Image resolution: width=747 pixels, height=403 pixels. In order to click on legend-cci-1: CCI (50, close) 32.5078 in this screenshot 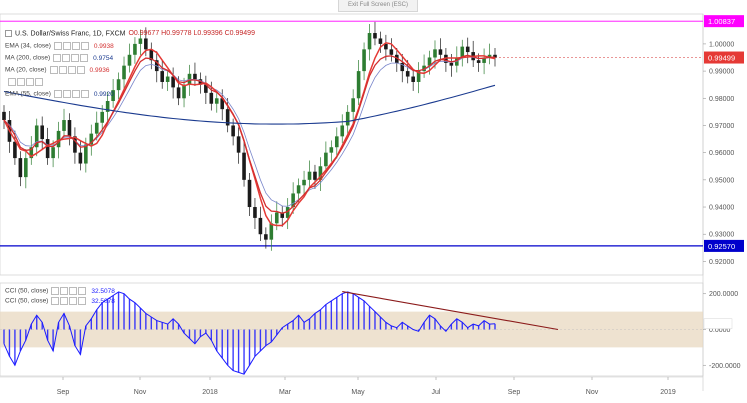, I will do `click(60, 292)`.